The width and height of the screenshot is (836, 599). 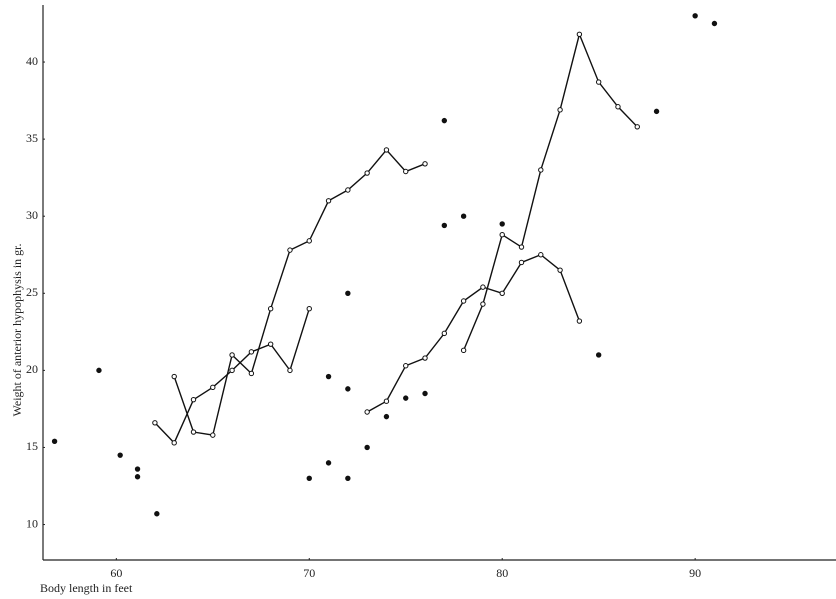 What do you see at coordinates (32, 61) in the screenshot?
I see `y-tick-label: 40` at bounding box center [32, 61].